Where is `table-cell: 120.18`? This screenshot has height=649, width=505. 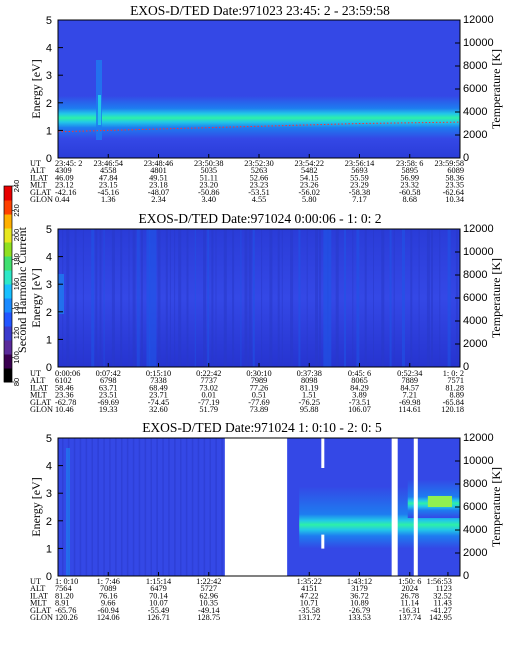
table-cell: 120.18 is located at coordinates (452, 409).